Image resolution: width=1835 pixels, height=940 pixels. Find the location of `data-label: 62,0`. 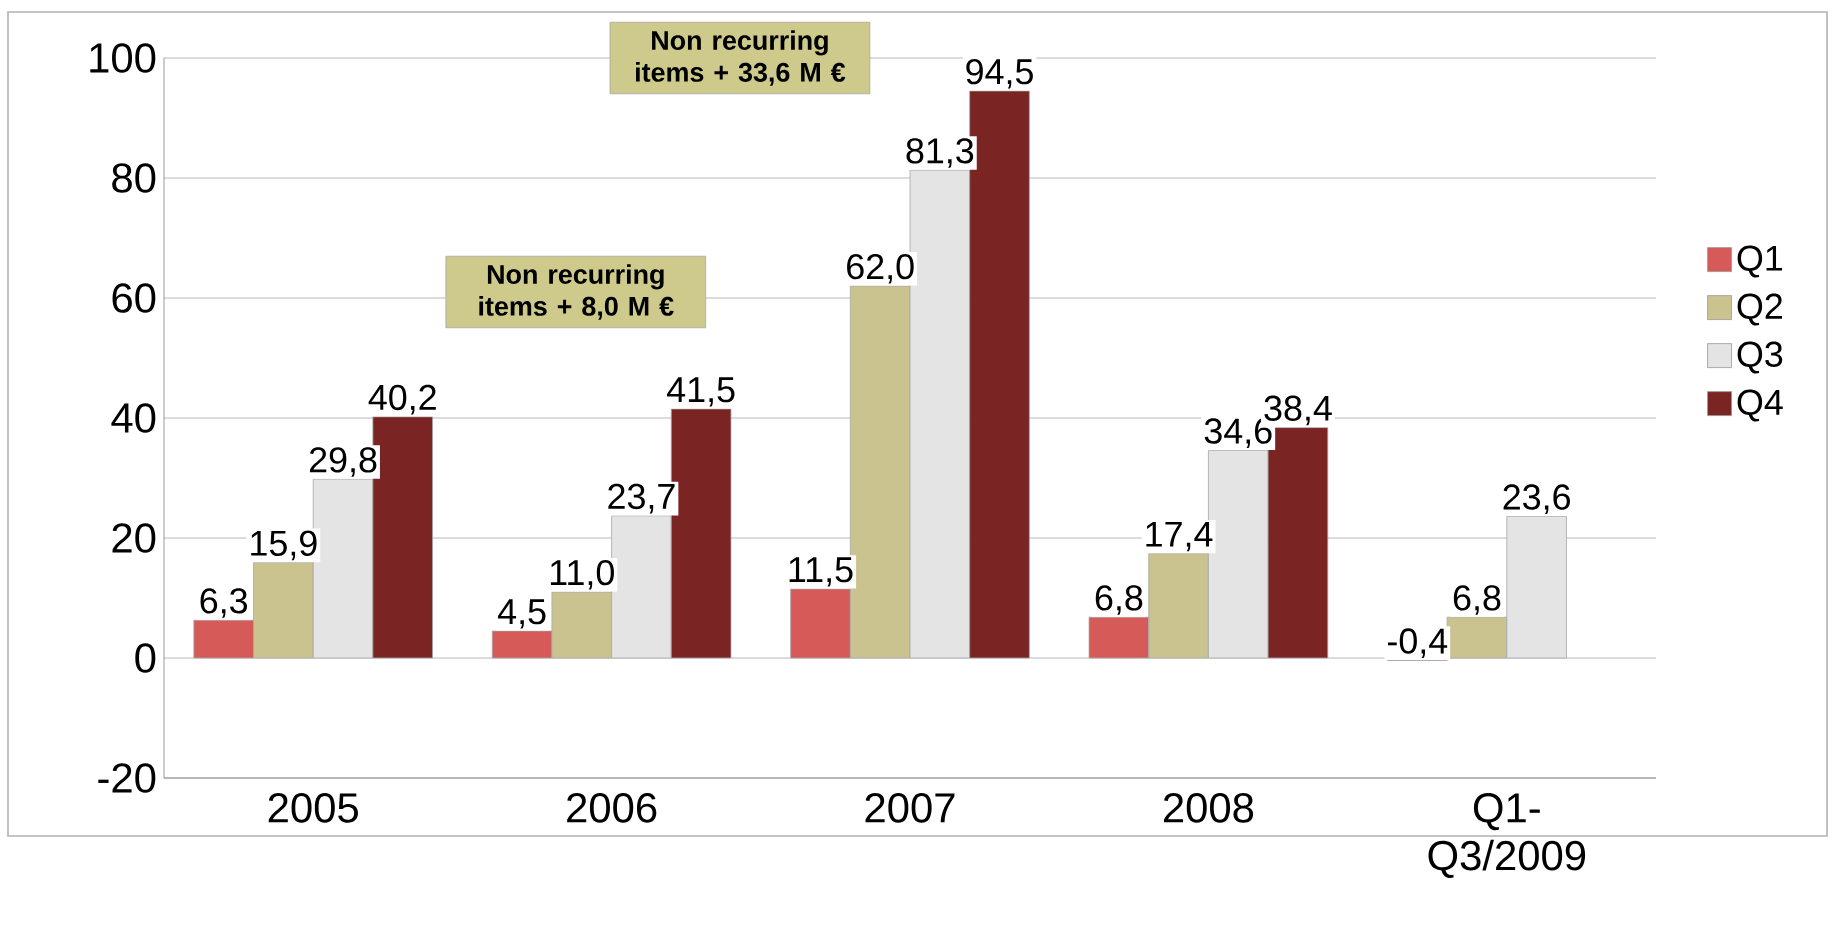

data-label: 62,0 is located at coordinates (880, 268).